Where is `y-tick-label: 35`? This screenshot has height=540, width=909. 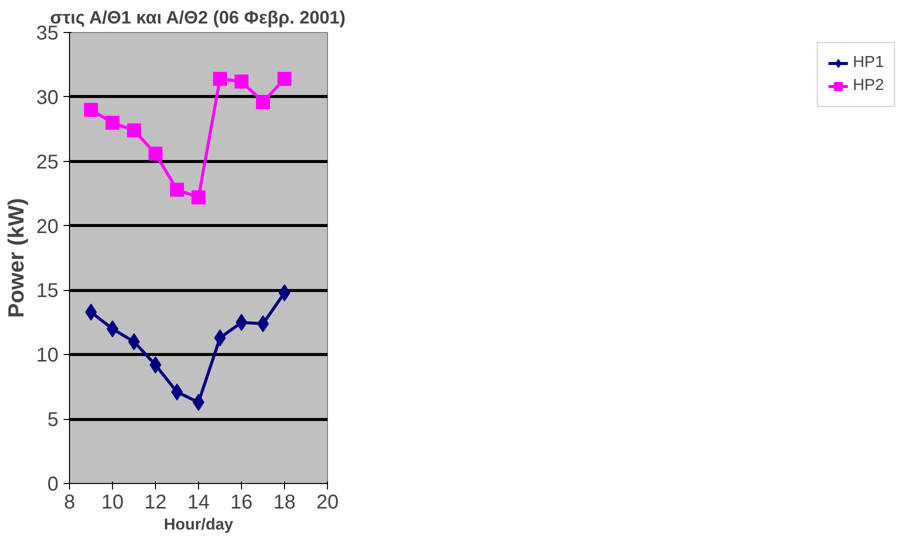
y-tick-label: 35 is located at coordinates (47, 33).